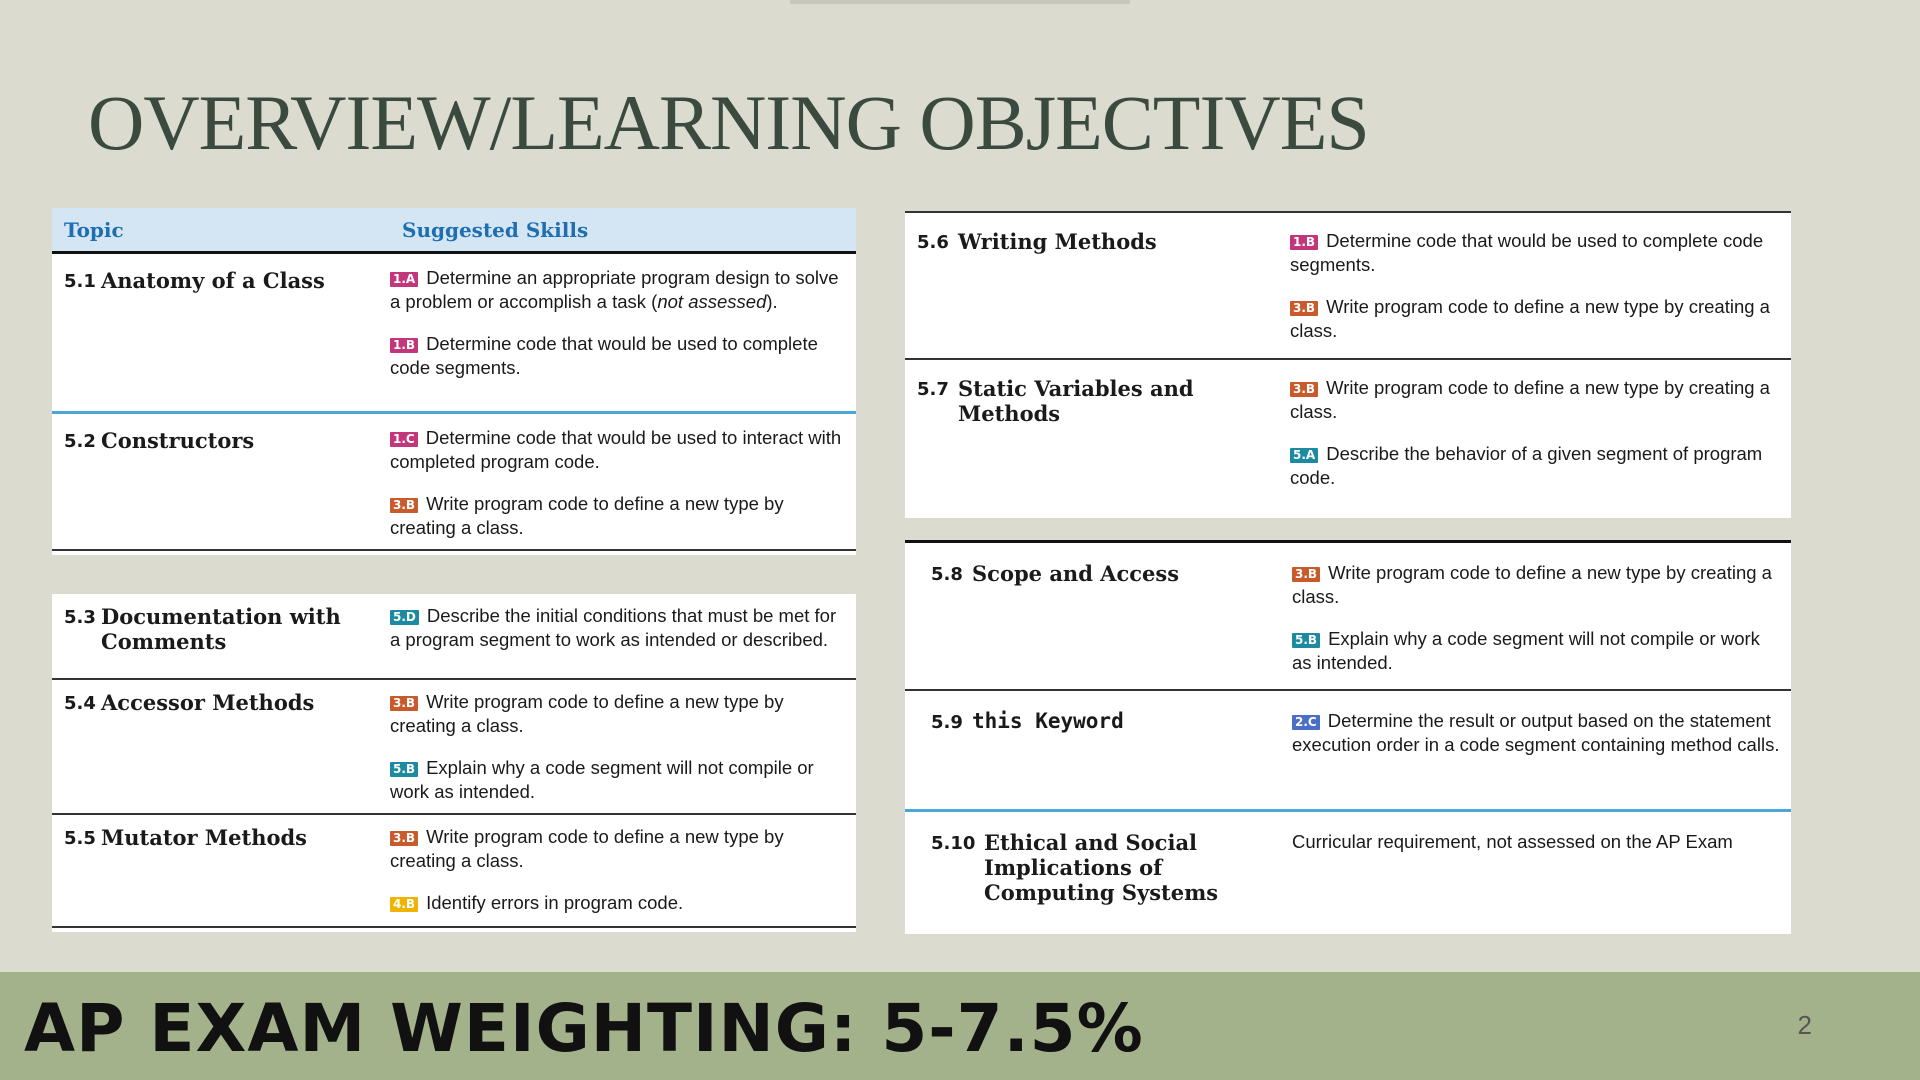  What do you see at coordinates (80, 617) in the screenshot?
I see `topic-number: 5.3` at bounding box center [80, 617].